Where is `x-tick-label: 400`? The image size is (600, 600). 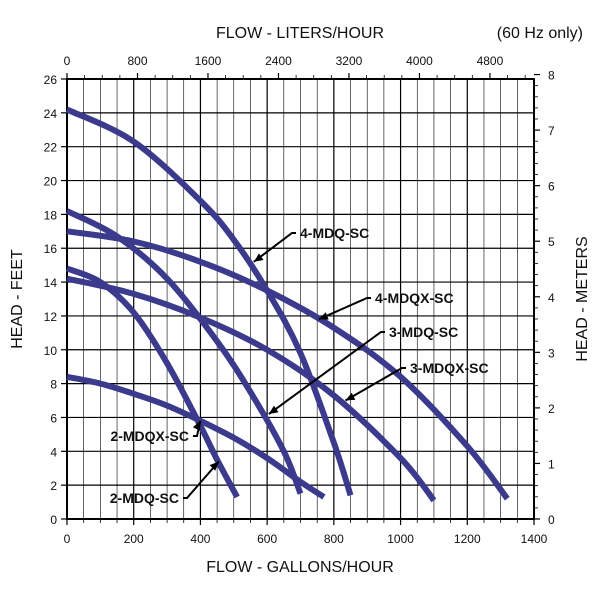
x-tick-label: 400 is located at coordinates (200, 539).